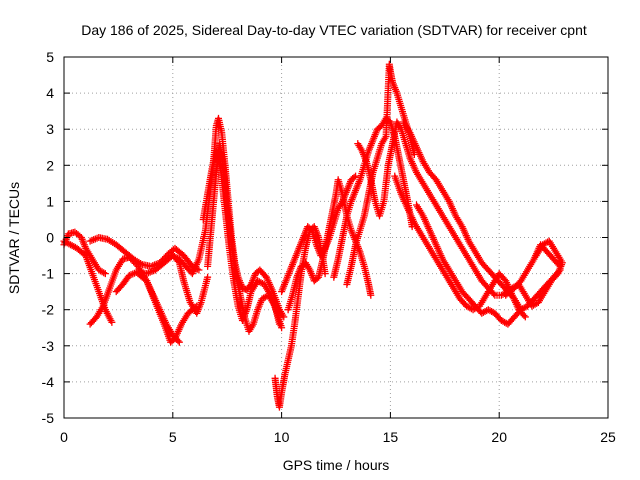 This screenshot has height=480, width=640. I want to click on series-arc-o, so click(439, 216).